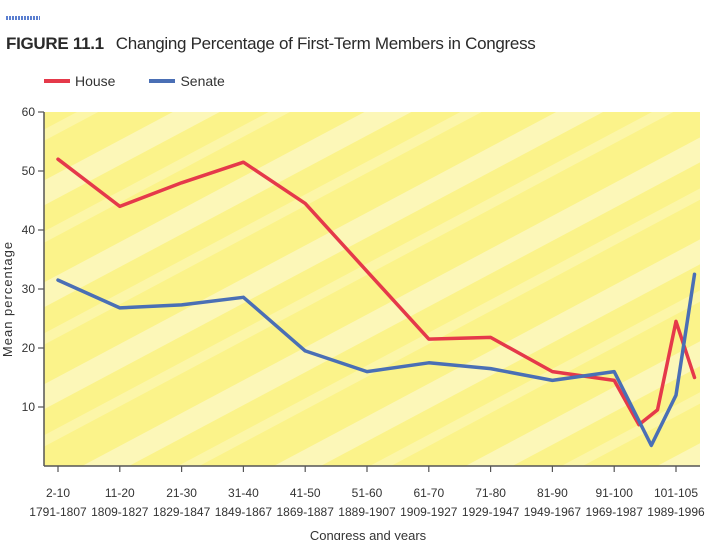  I want to click on decorative-mark, so click(23, 18).